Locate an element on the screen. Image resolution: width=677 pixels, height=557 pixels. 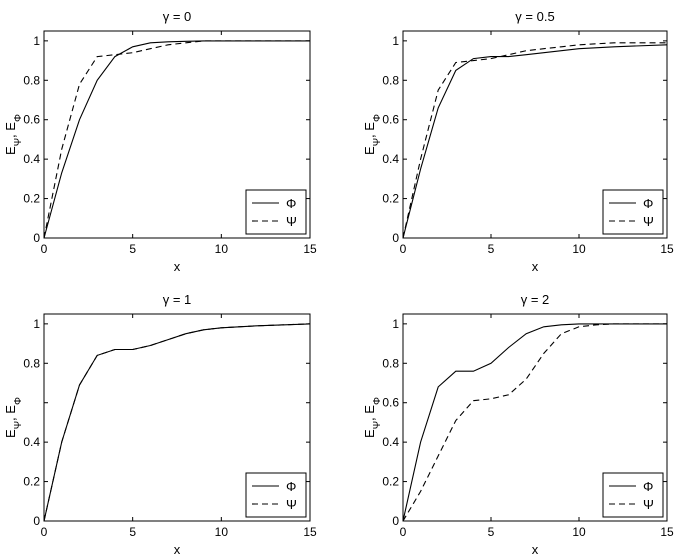
chart-title: γ = 0.5 is located at coordinates (534, 16).